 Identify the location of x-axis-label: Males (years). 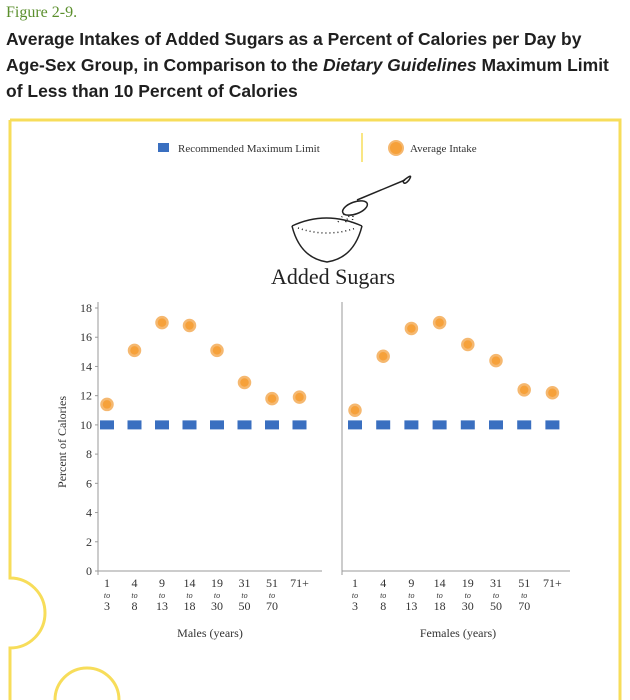
(210, 633).